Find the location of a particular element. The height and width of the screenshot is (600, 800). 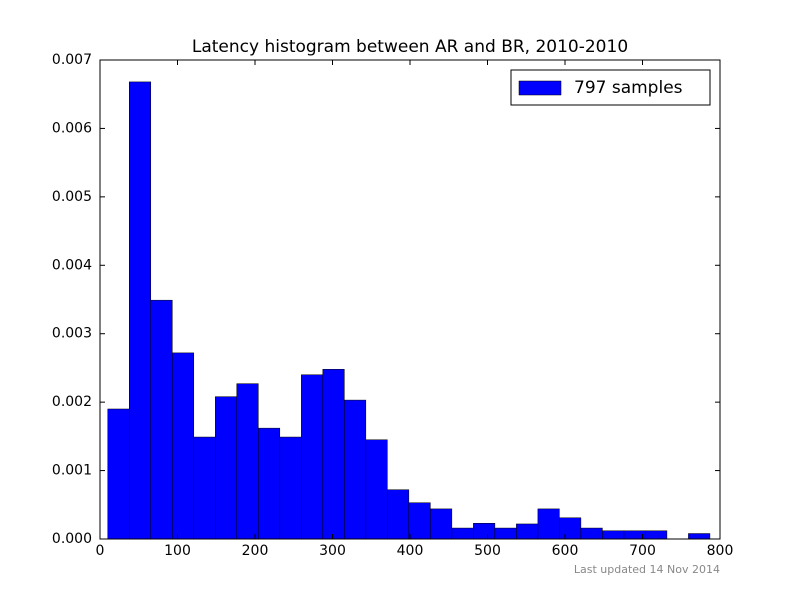

x-tick-label: 300 is located at coordinates (332, 551).